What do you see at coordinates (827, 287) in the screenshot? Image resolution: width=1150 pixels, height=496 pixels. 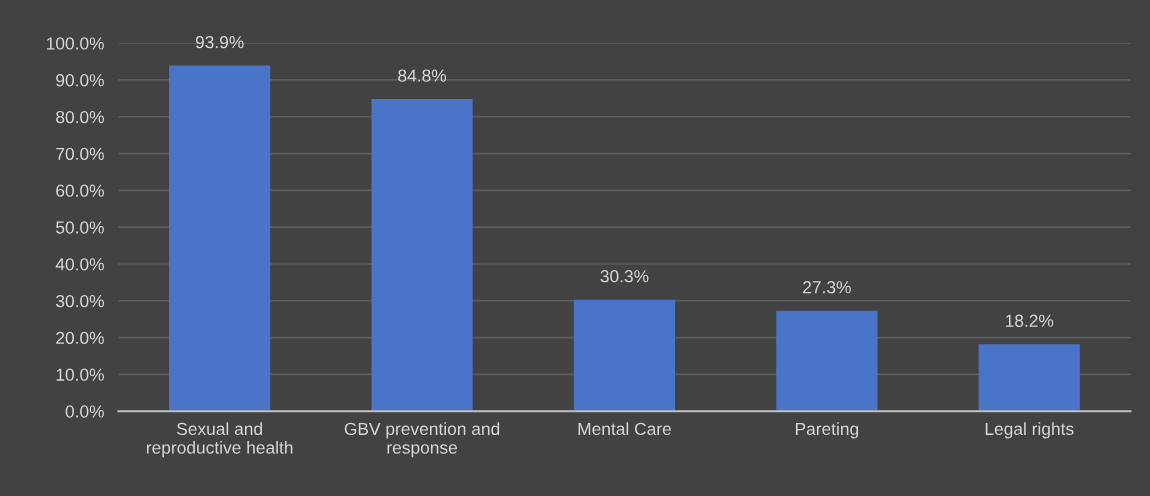 I see `data-label: 27.3%` at bounding box center [827, 287].